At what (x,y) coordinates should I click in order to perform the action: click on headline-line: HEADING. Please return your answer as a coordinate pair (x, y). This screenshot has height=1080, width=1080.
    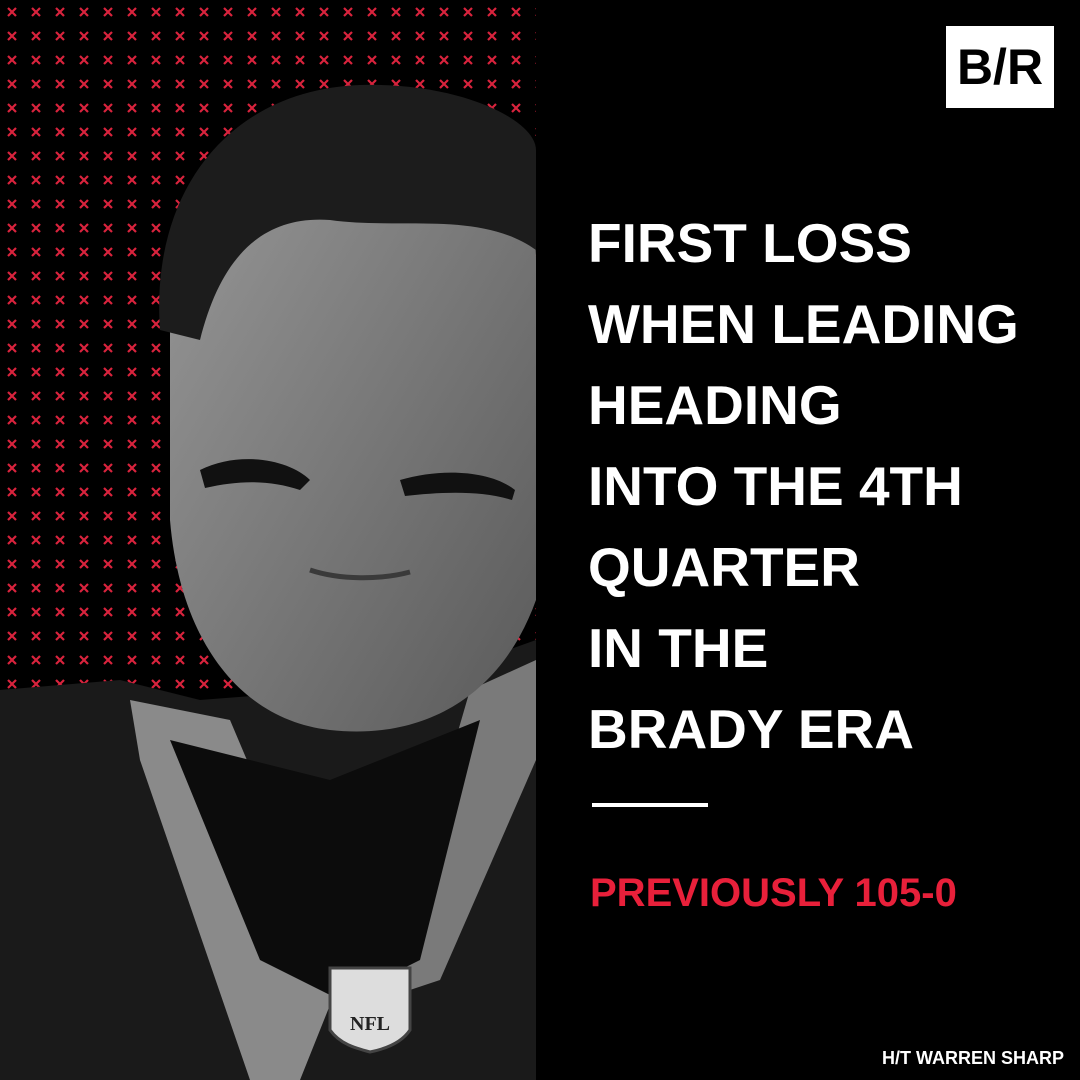
    Looking at the image, I should click on (715, 405).